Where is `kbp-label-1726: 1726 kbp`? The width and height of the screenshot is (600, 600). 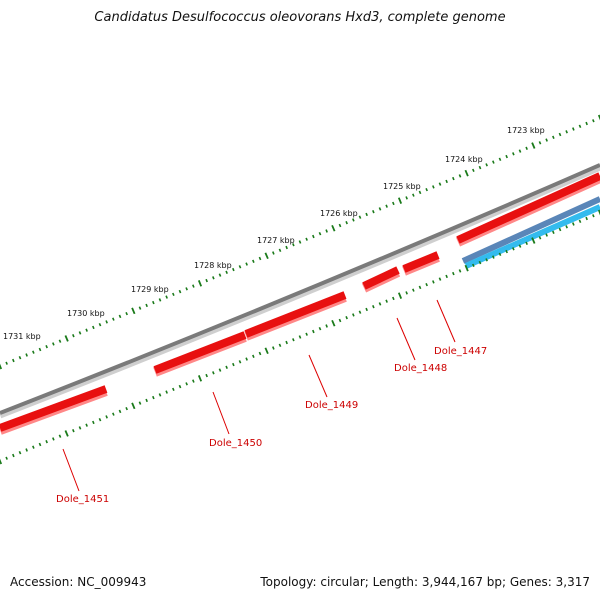
kbp-label-1726: 1726 kbp is located at coordinates (339, 213).